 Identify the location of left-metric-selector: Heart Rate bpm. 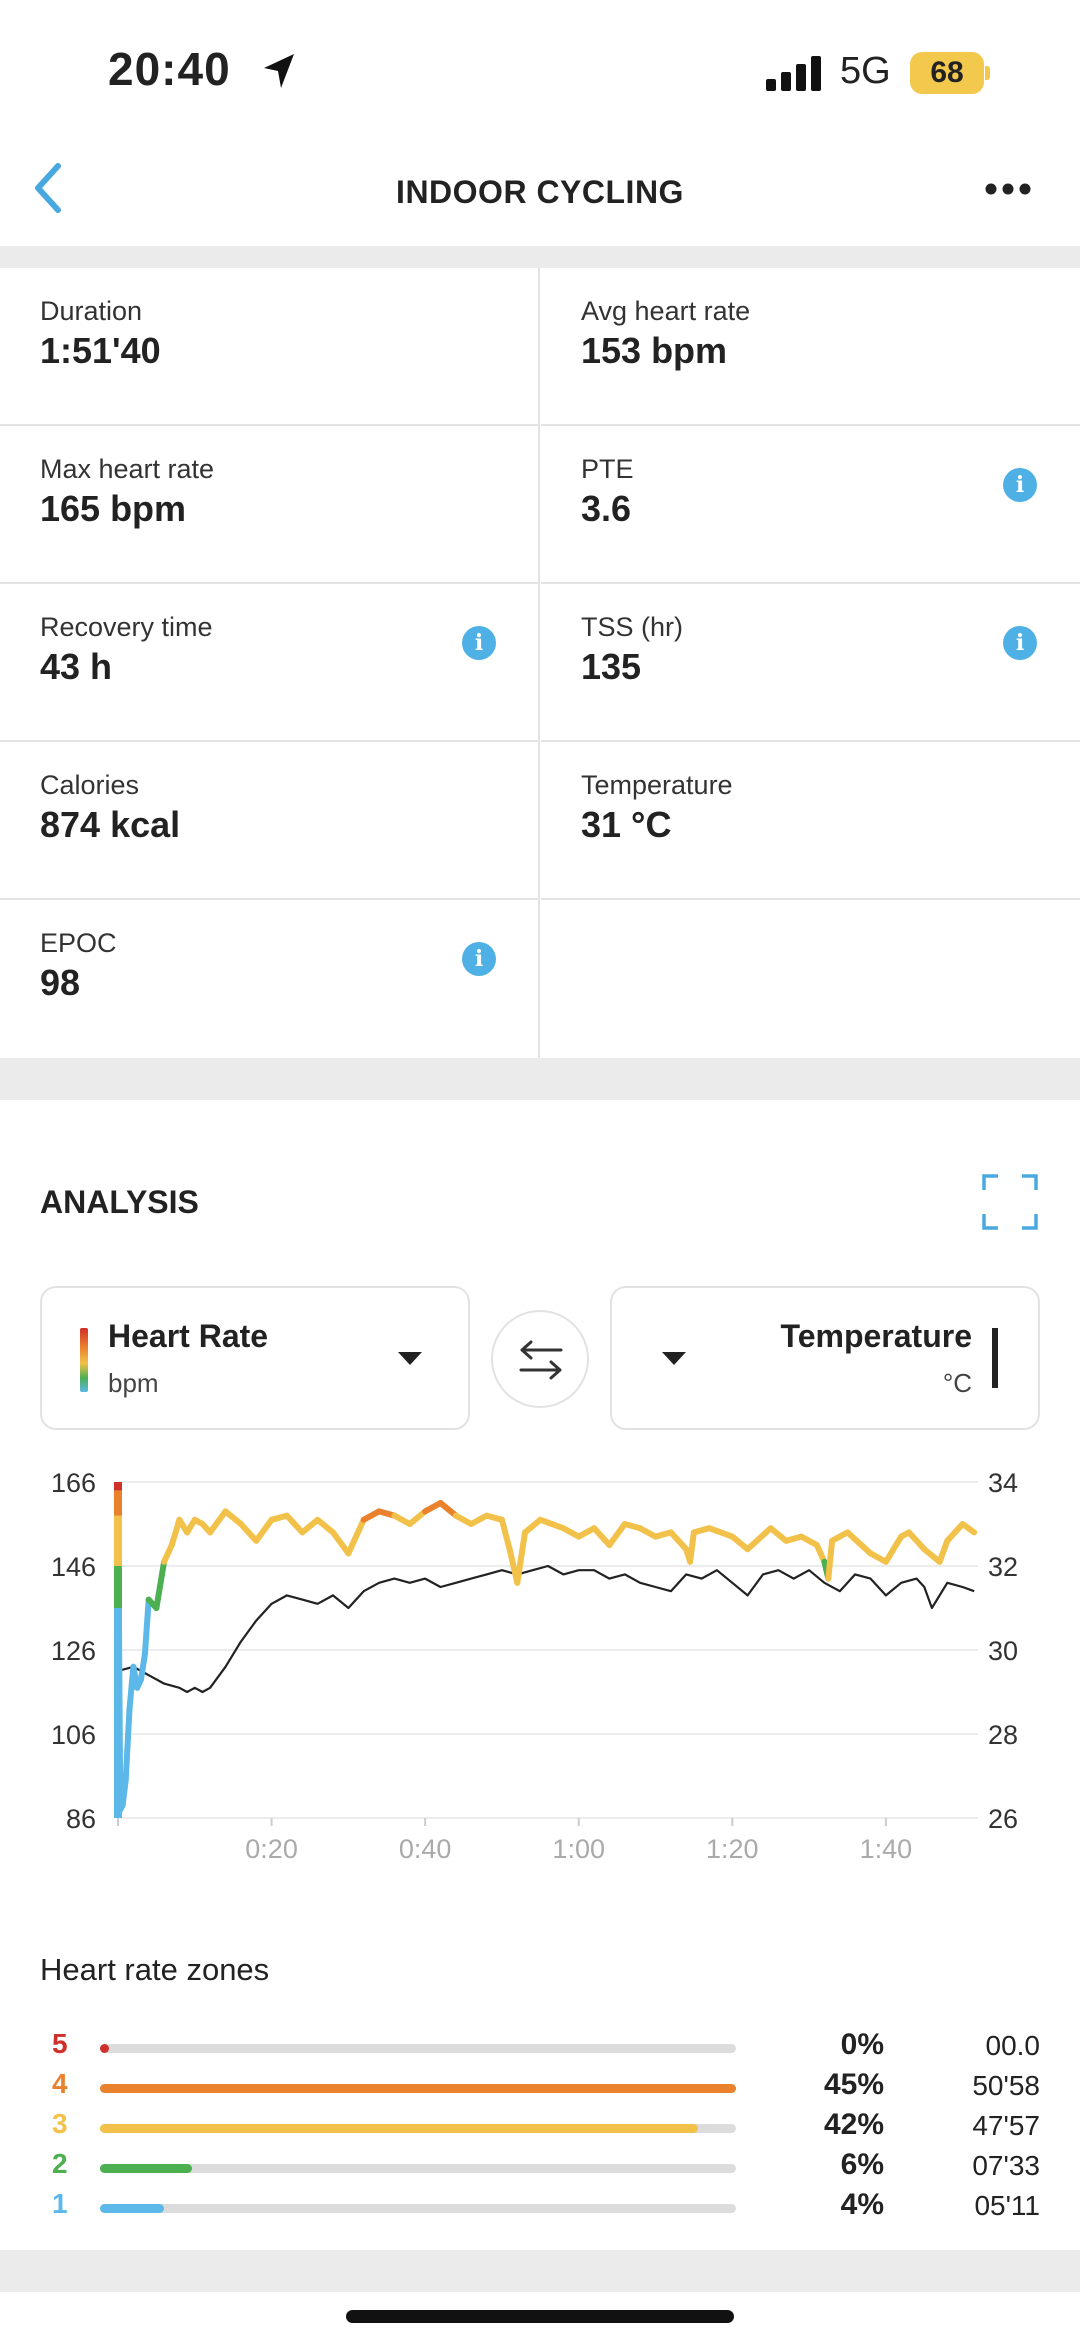
(255, 1358).